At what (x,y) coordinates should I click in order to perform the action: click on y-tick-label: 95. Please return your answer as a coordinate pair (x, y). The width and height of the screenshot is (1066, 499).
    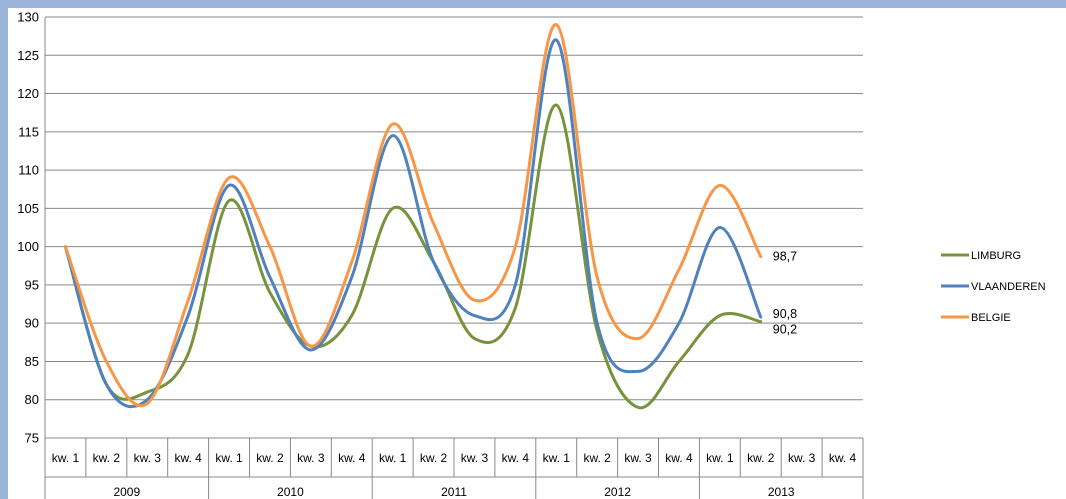
    Looking at the image, I should click on (32, 284).